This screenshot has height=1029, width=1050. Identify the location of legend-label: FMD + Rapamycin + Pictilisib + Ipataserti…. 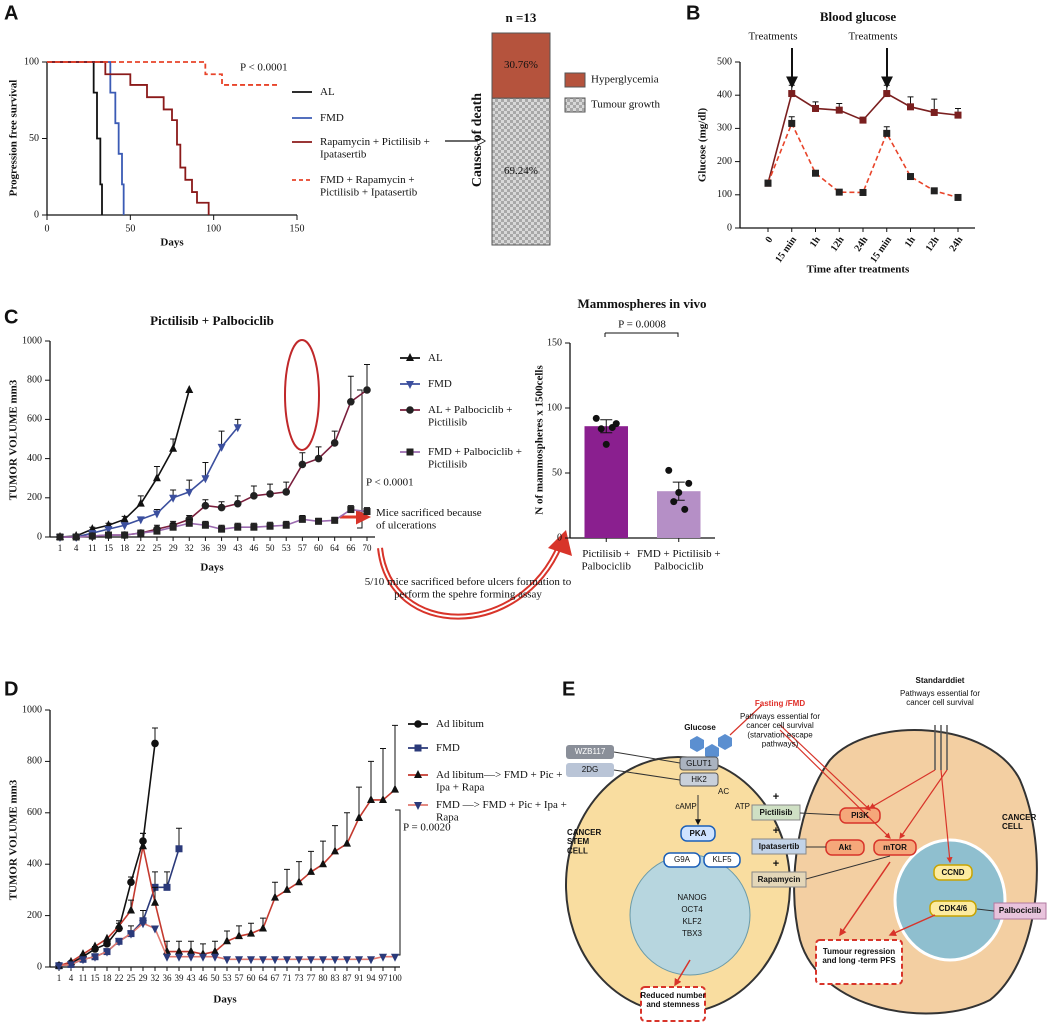
(369, 186).